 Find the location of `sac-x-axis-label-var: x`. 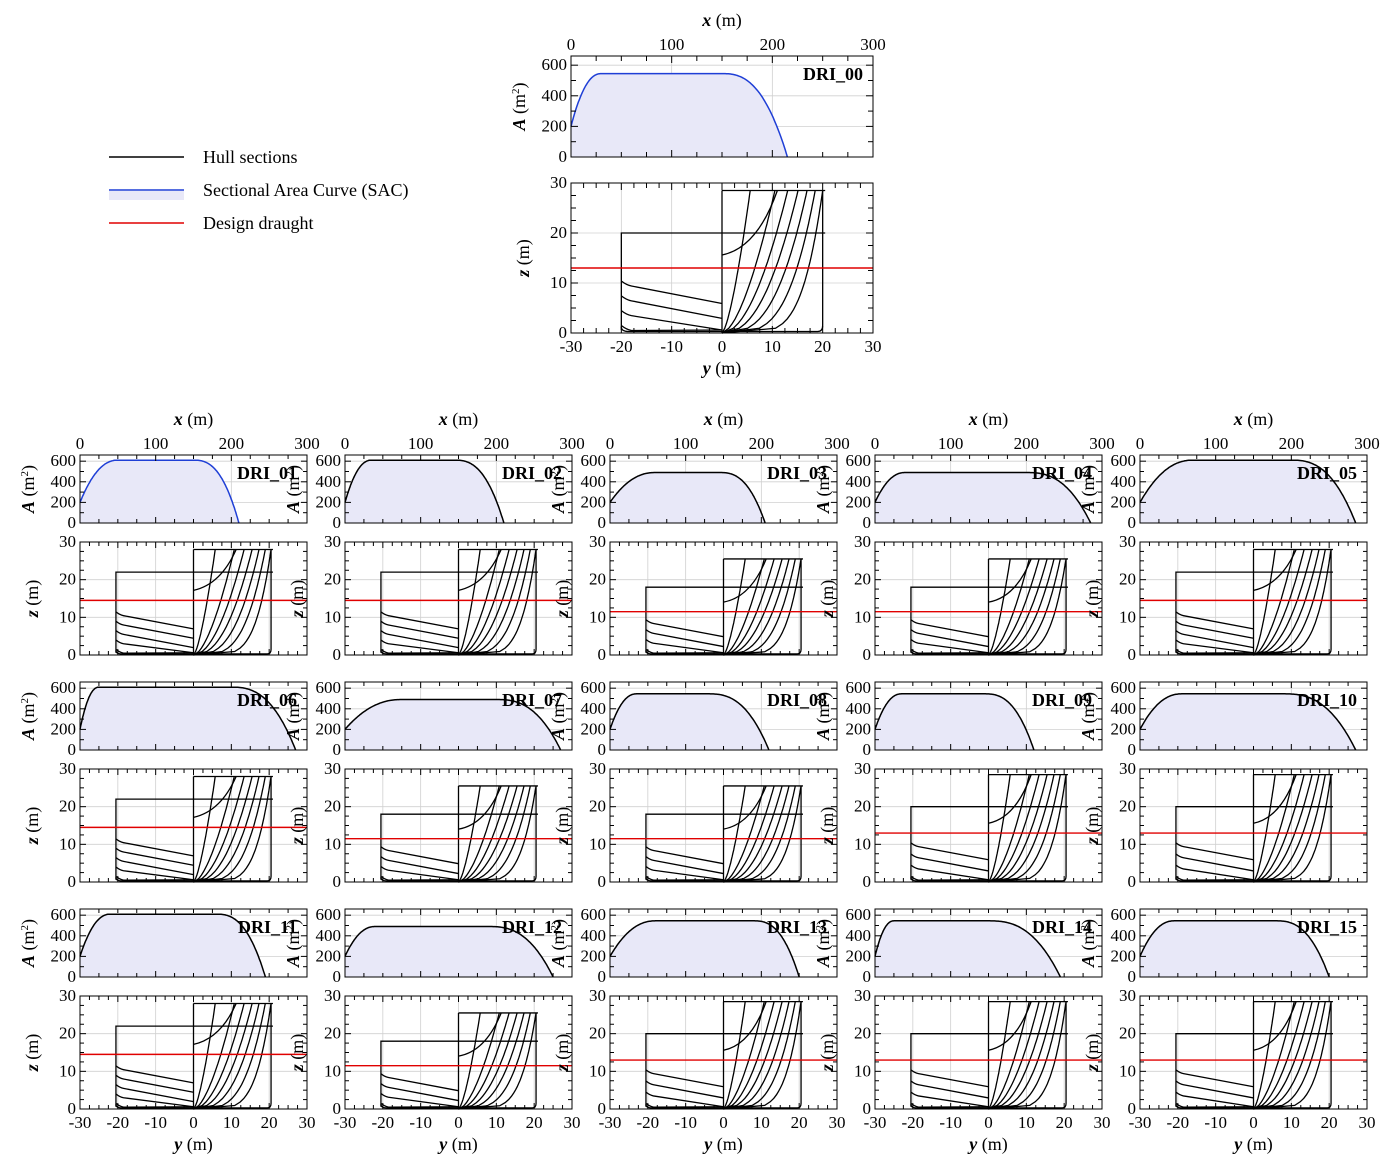

sac-x-axis-label-var: x is located at coordinates (706, 20).